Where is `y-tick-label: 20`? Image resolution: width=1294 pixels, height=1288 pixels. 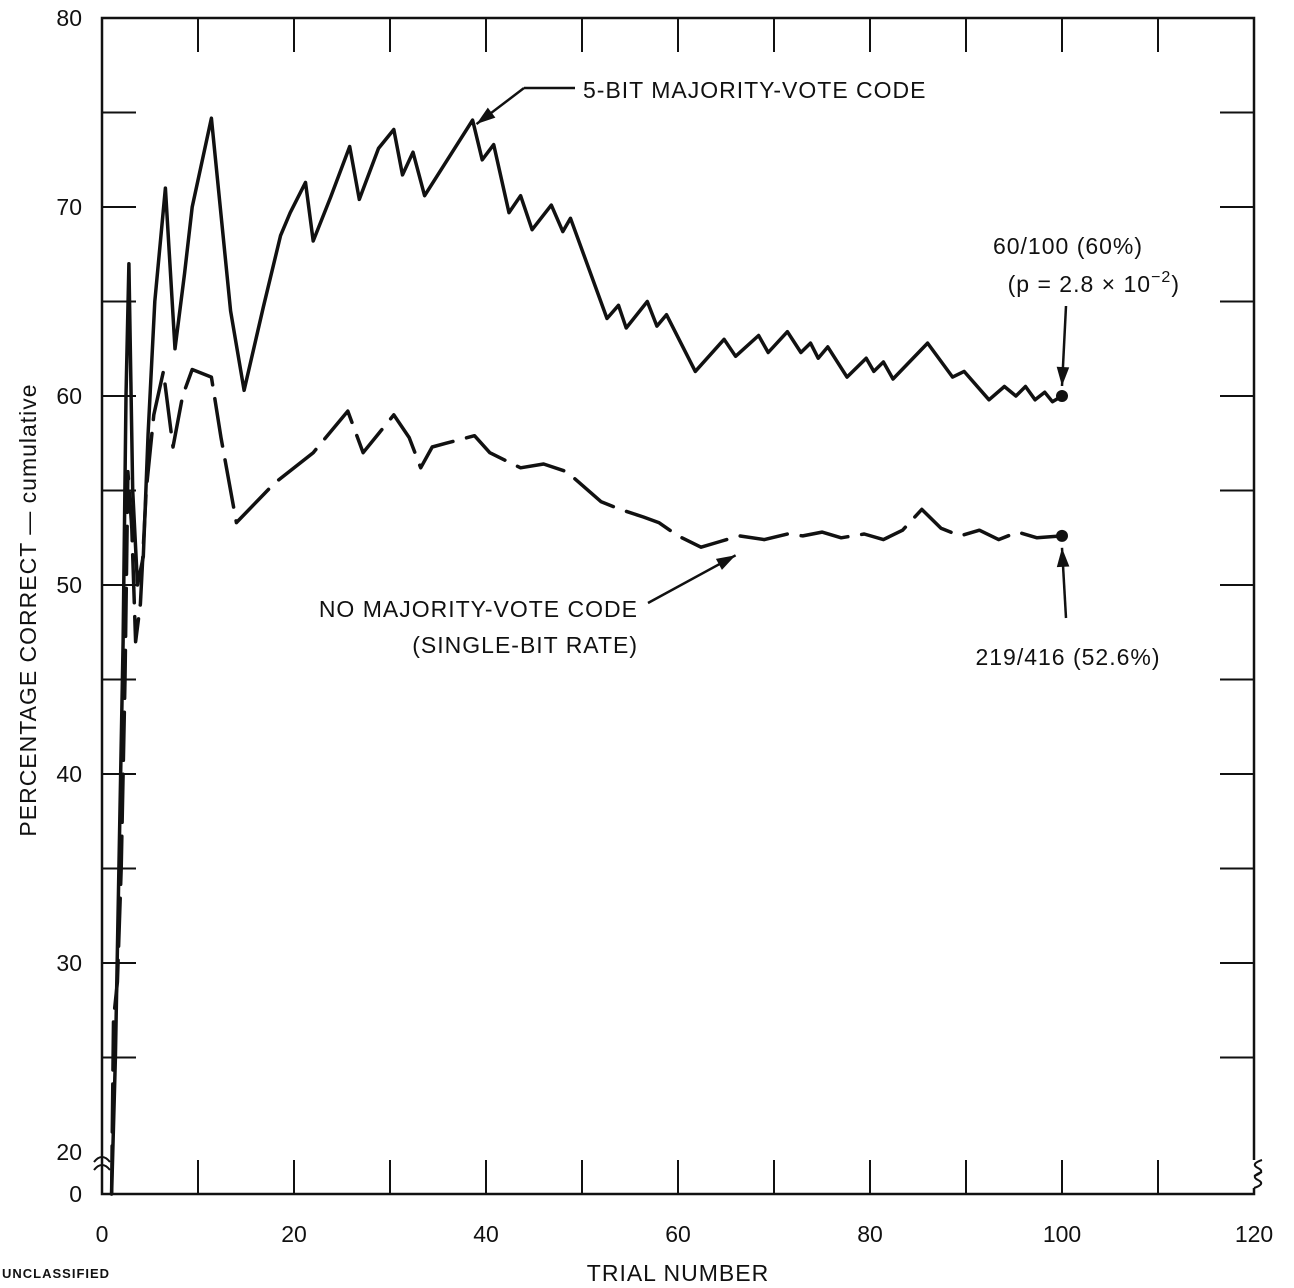
y-tick-label: 20 is located at coordinates (69, 1152).